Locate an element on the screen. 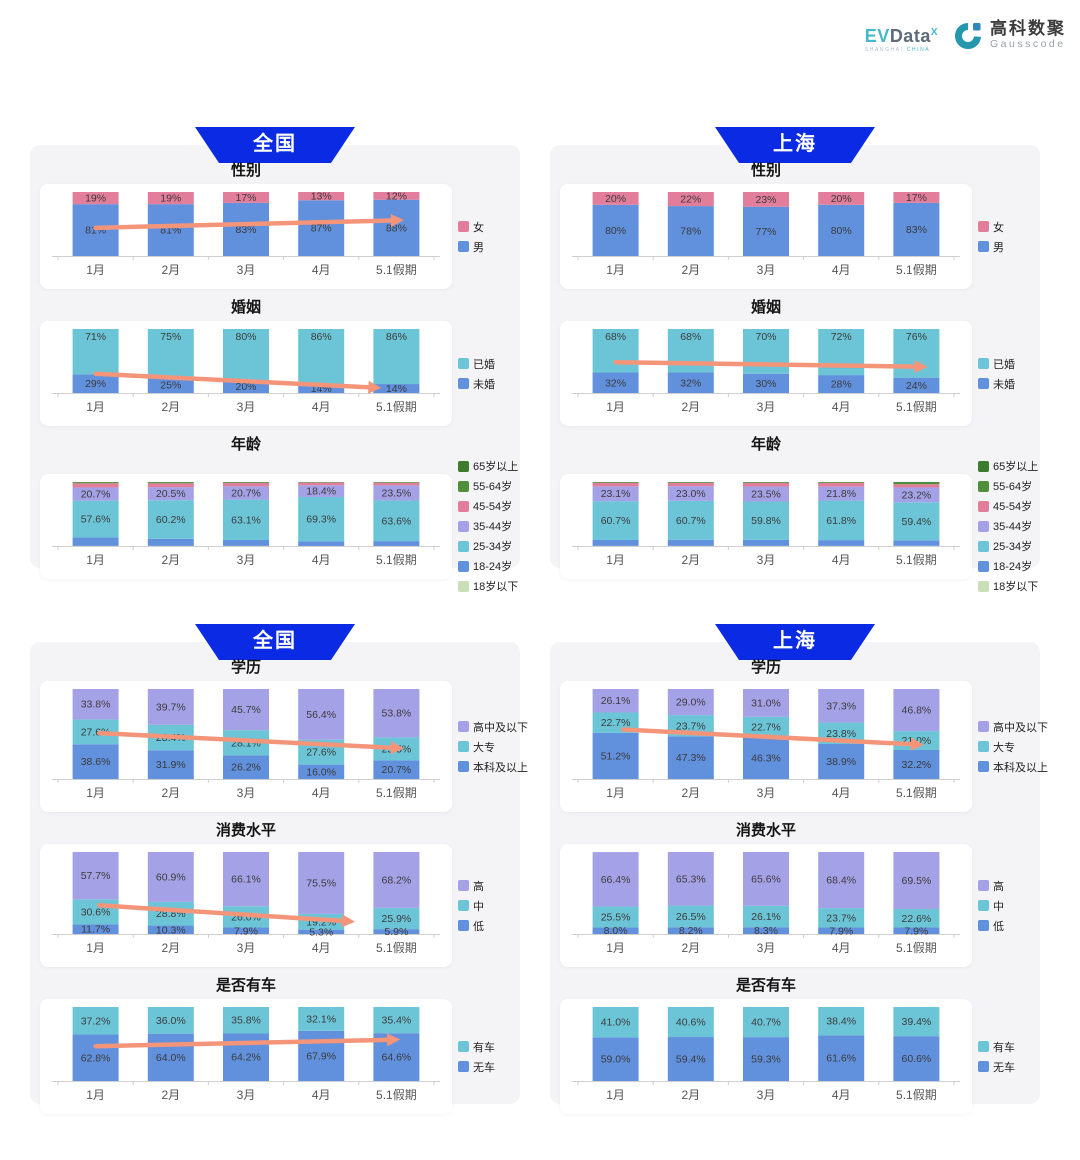  segment-value-label: 66.4% is located at coordinates (616, 880).